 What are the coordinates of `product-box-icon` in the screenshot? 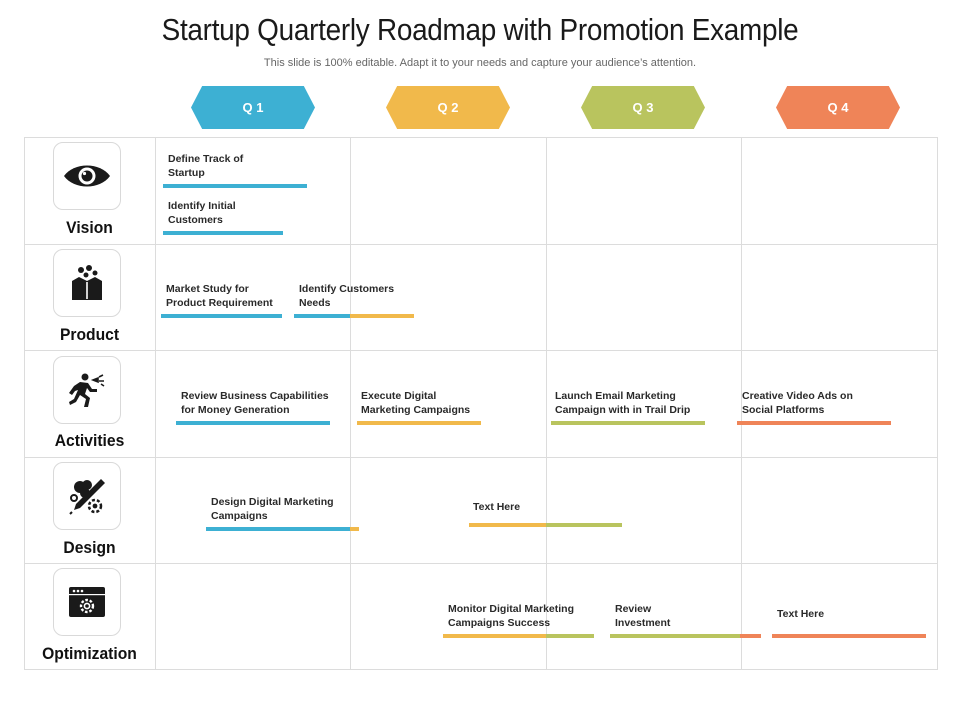 It's located at (87, 282).